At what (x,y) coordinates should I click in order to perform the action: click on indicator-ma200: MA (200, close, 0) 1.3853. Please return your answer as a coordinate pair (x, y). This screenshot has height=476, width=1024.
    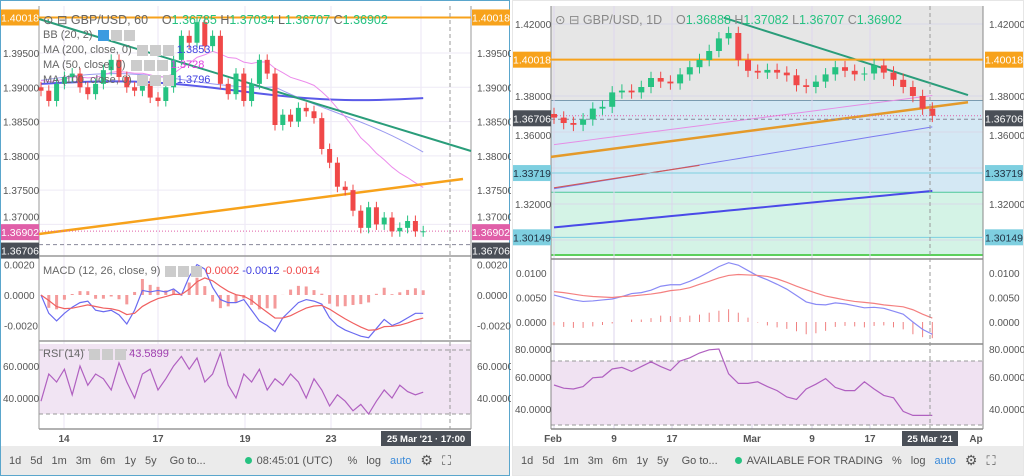
    Looking at the image, I should click on (127, 50).